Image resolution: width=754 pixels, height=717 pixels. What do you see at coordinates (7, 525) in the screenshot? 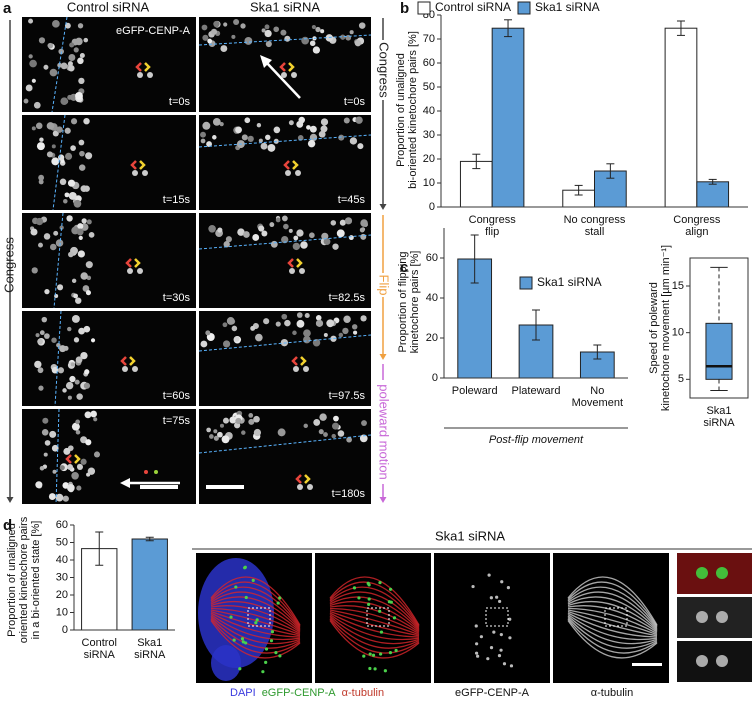
I see `panel-label: d` at bounding box center [7, 525].